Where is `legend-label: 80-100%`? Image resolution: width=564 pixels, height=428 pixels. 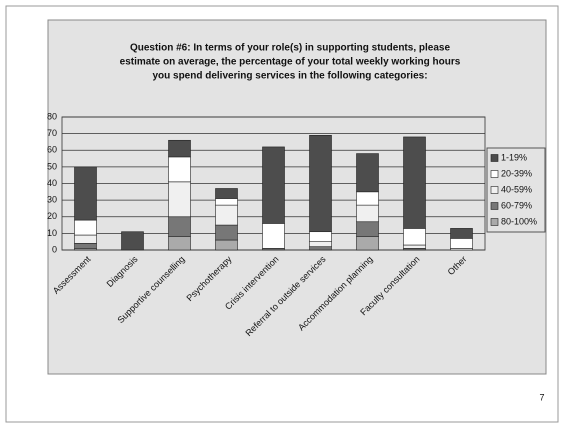
legend-label: 80-100% is located at coordinates (519, 221).